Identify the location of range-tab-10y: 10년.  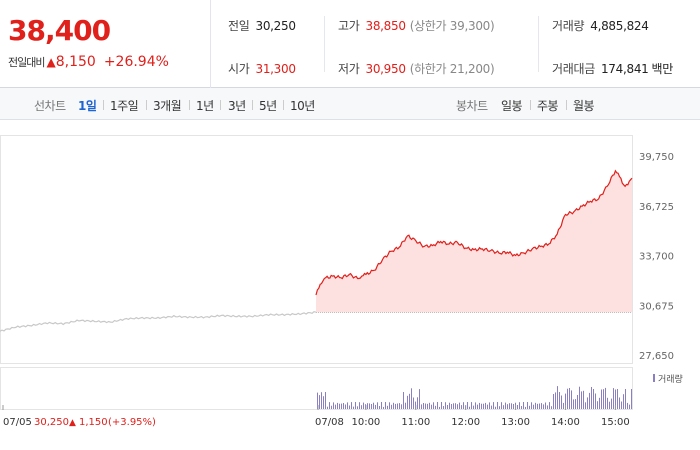
(302, 106).